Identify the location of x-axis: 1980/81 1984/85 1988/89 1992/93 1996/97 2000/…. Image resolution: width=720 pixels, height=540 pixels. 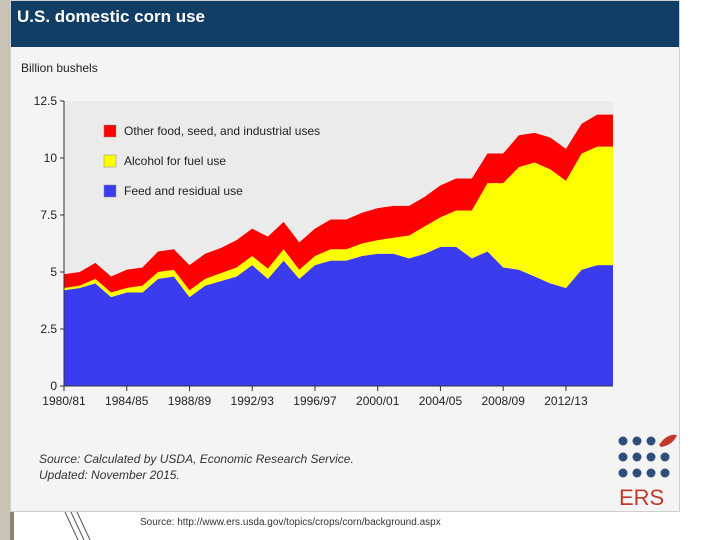
(327, 396).